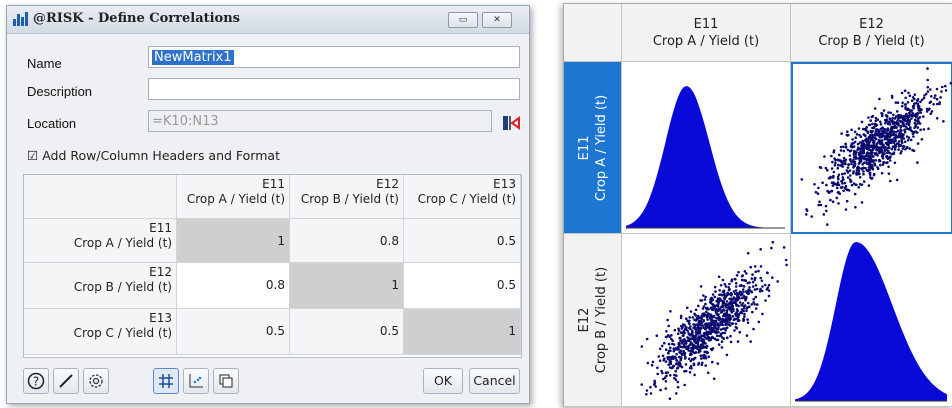 This screenshot has height=408, width=952. I want to click on description-field, so click(334, 89).